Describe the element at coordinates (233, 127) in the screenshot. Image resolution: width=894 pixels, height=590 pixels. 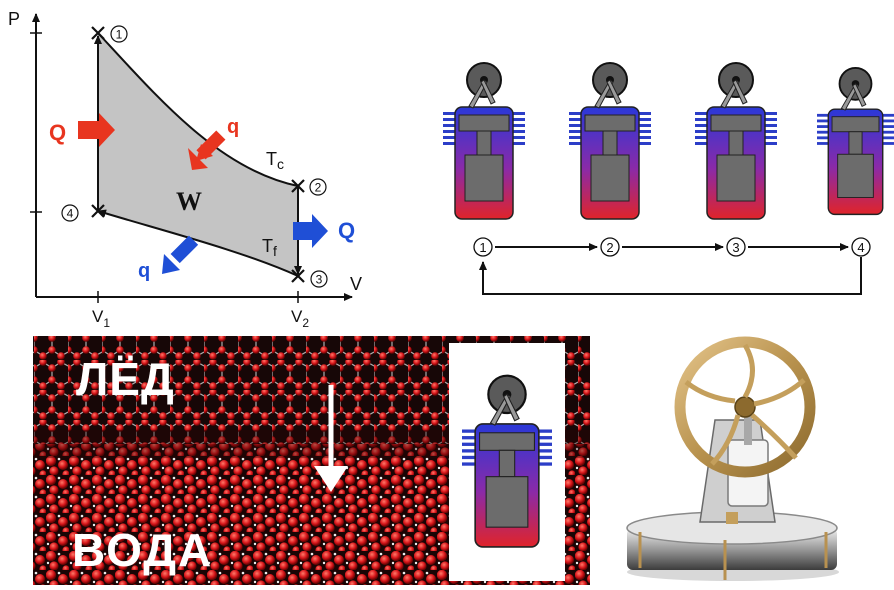
I see `small-heat-in-label: q` at that location.